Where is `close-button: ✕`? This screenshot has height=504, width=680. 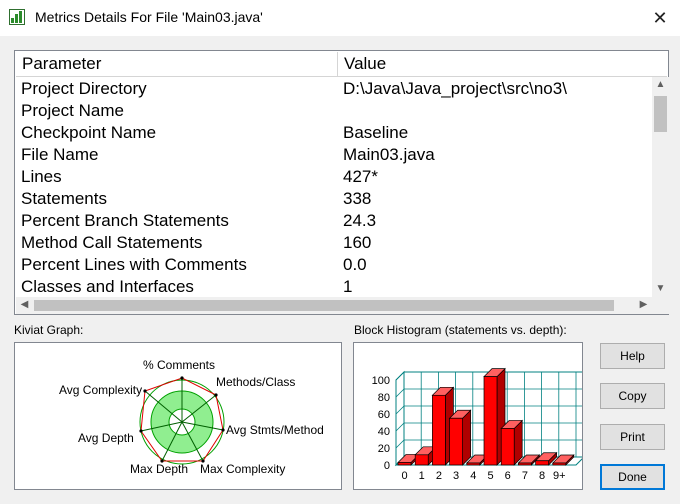
close-button: ✕ is located at coordinates (660, 18).